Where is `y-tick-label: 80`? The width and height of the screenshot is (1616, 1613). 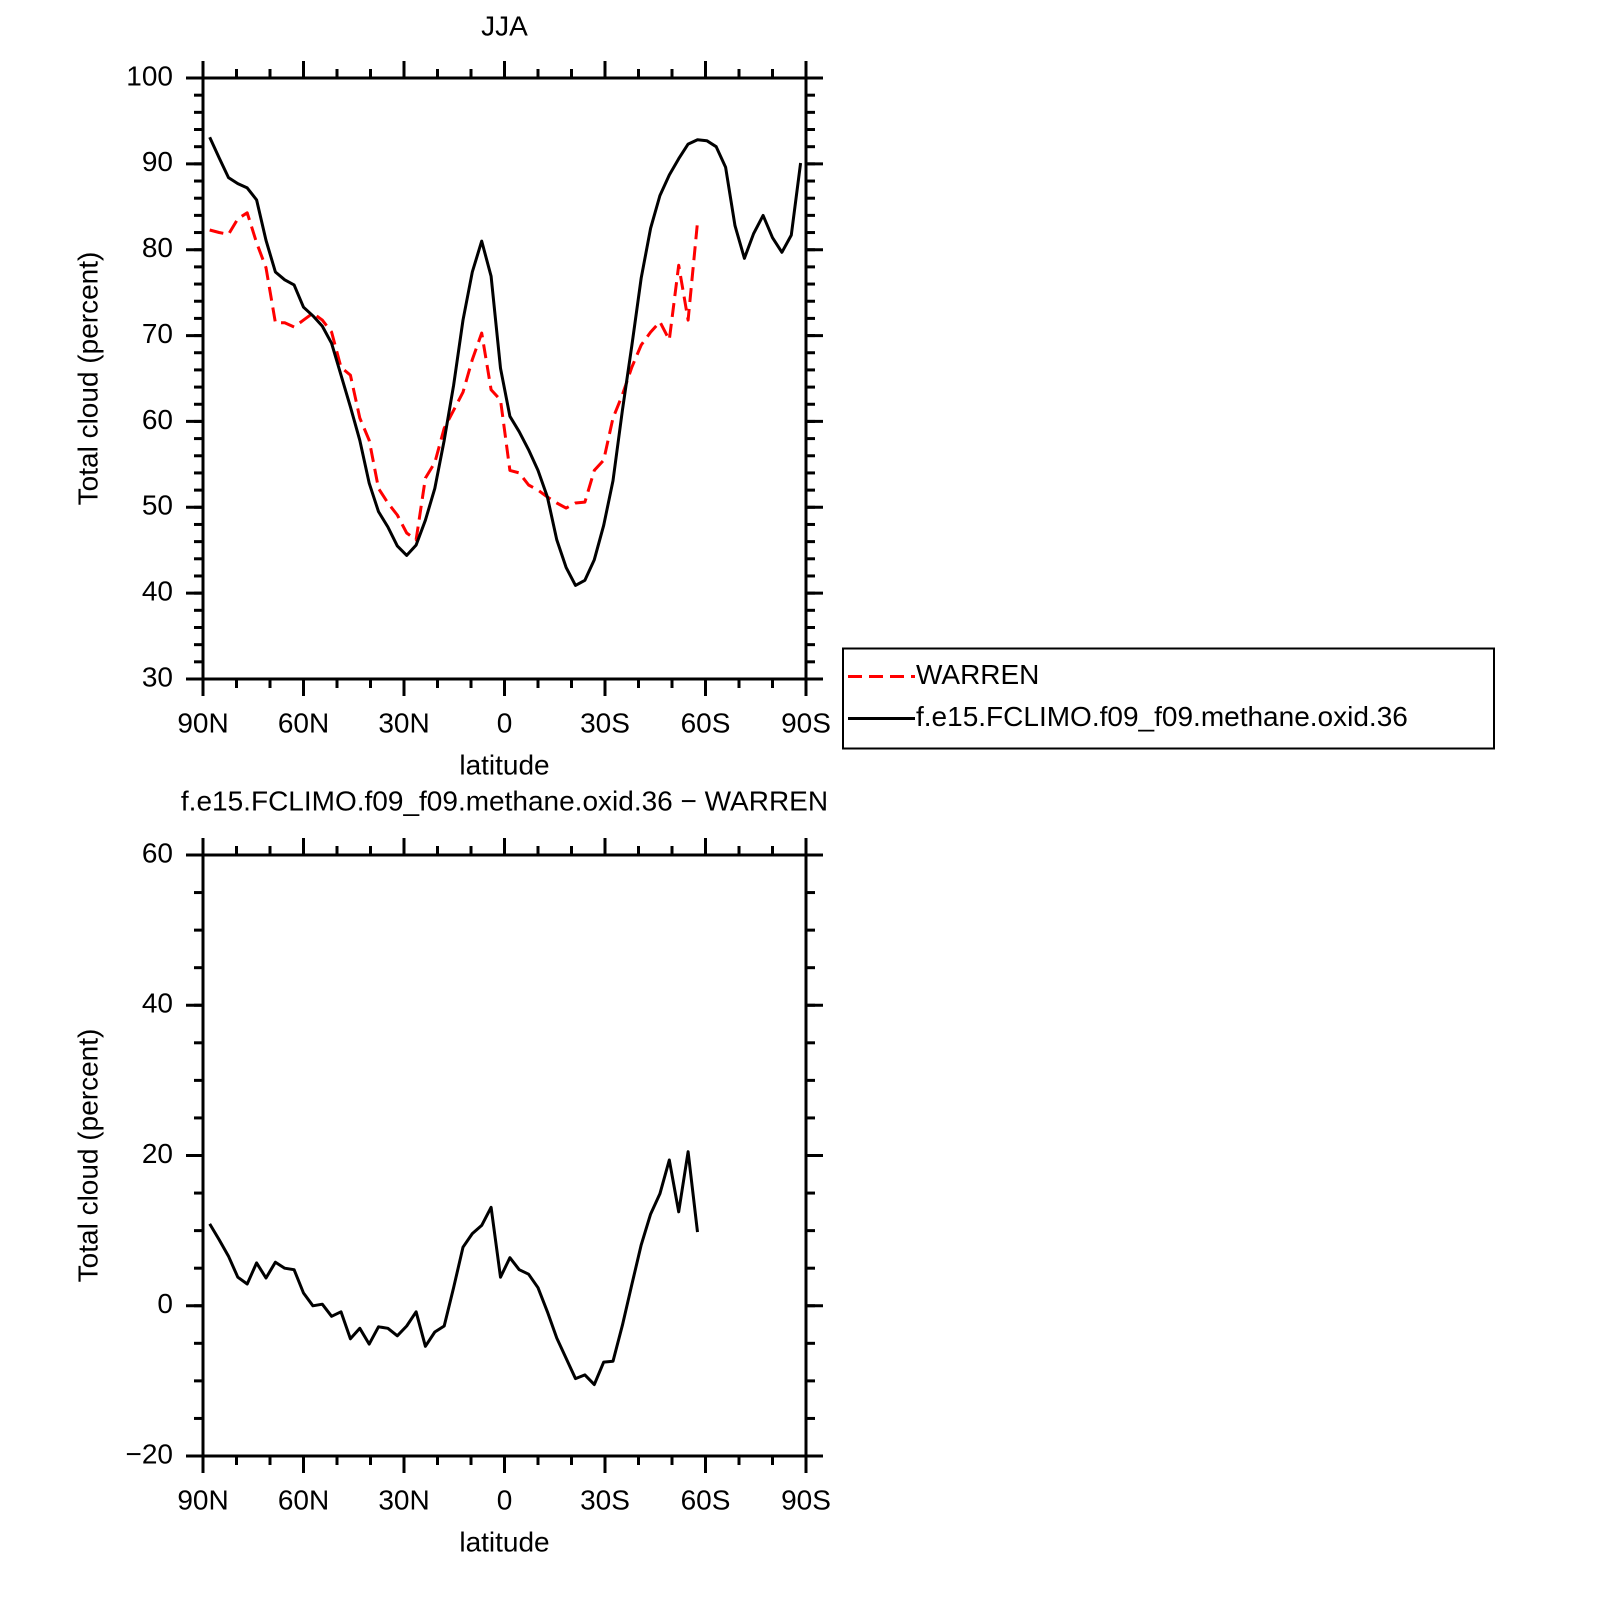
y-tick-label: 80 is located at coordinates (157, 247).